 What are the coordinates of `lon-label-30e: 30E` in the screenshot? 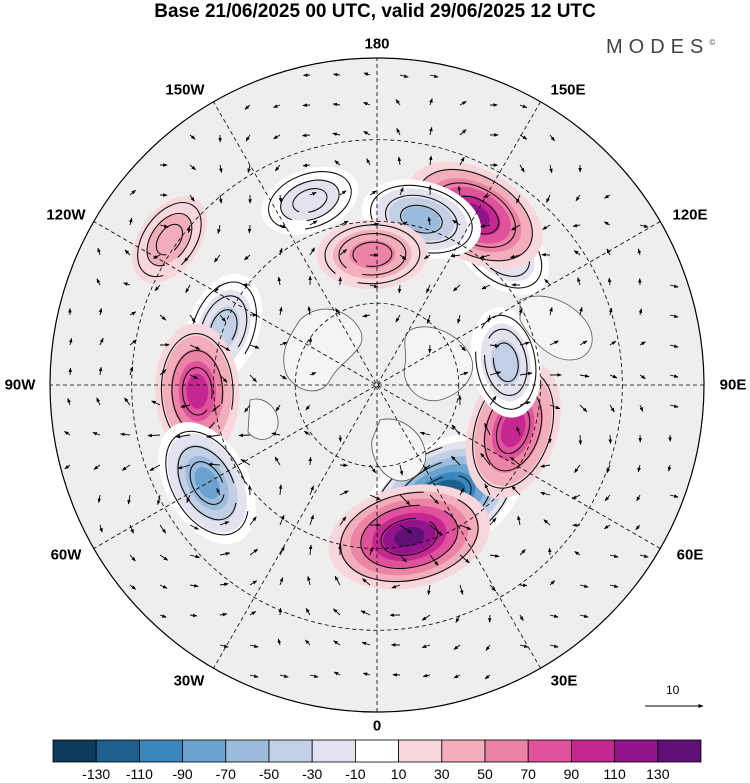 It's located at (564, 681).